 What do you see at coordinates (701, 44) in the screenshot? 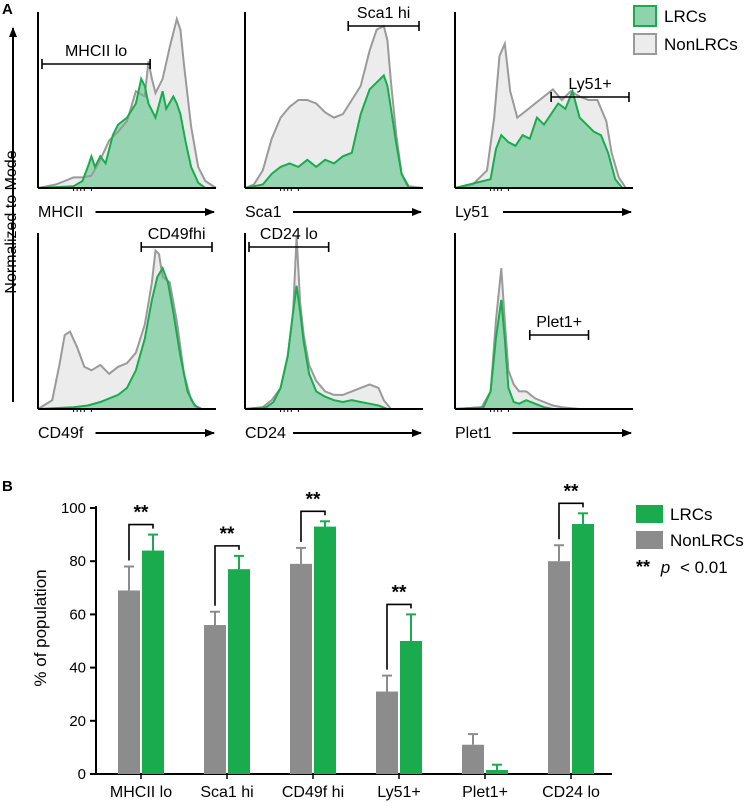
I see `legend-nonlrcs-label: NonLRCs` at bounding box center [701, 44].